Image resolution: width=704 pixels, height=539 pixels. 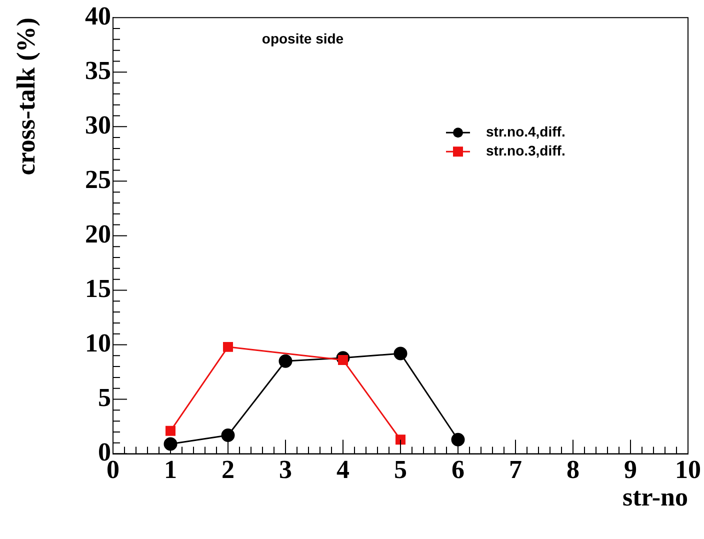 What do you see at coordinates (170, 469) in the screenshot?
I see `x-tick-label: 1` at bounding box center [170, 469].